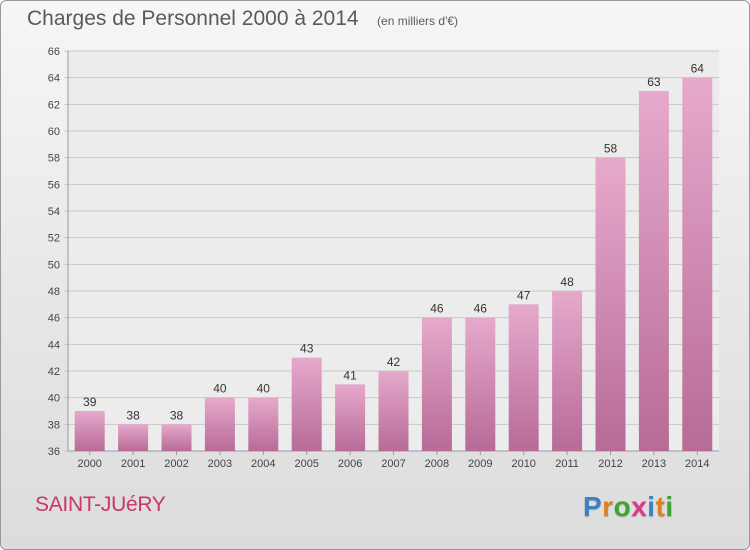 Image resolution: width=750 pixels, height=550 pixels. What do you see at coordinates (610, 464) in the screenshot?
I see `x-tick-label: 2012` at bounding box center [610, 464].